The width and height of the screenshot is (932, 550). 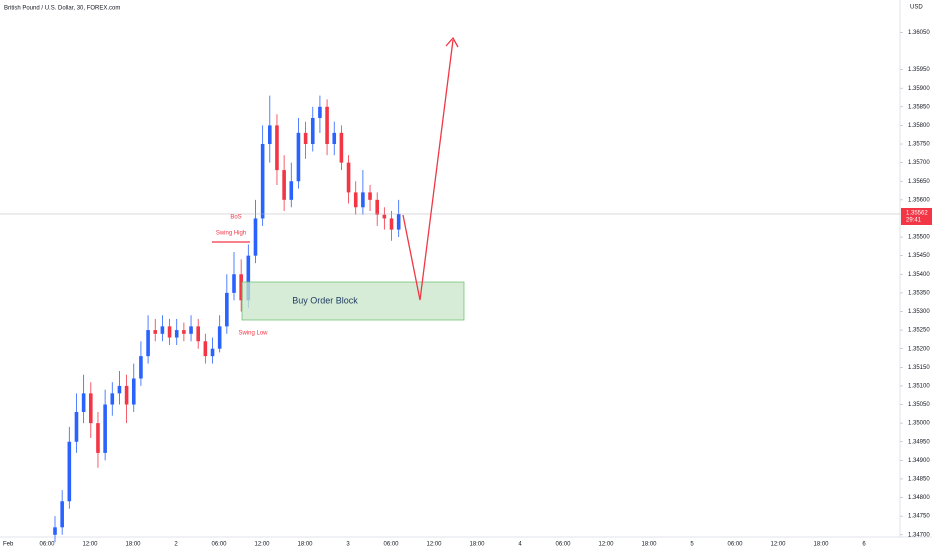 I want to click on x-tick-label: 6, so click(x=864, y=545).